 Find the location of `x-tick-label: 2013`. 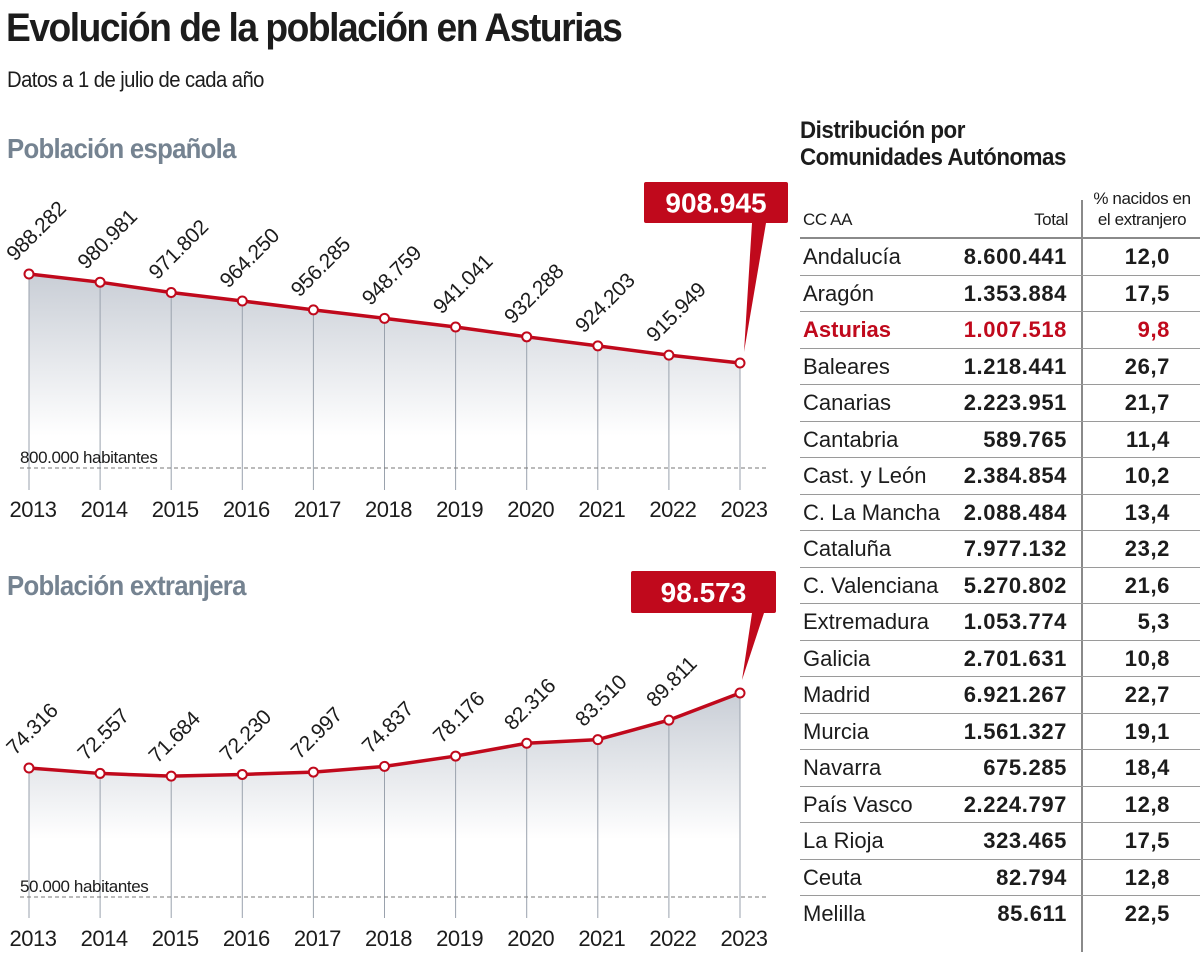

x-tick-label: 2013 is located at coordinates (33, 509).